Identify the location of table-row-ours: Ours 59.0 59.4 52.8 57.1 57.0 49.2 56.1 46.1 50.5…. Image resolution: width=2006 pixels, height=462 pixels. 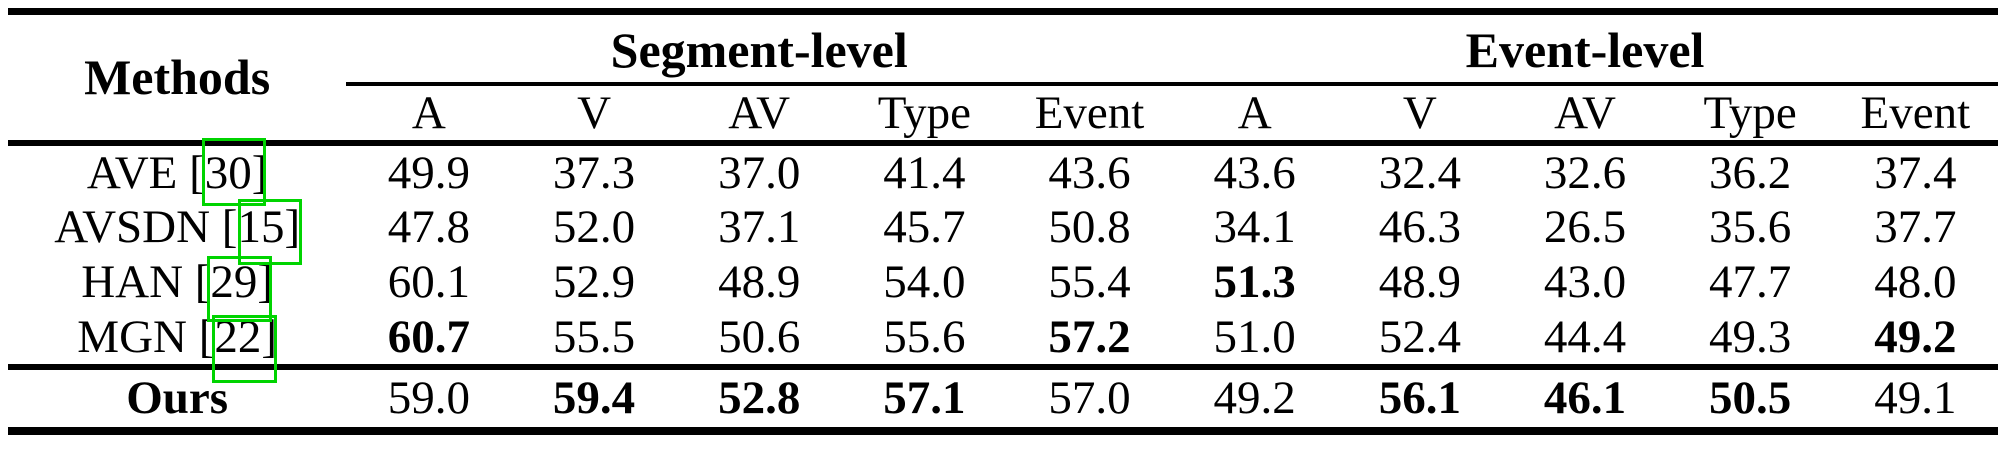
(1003, 400).